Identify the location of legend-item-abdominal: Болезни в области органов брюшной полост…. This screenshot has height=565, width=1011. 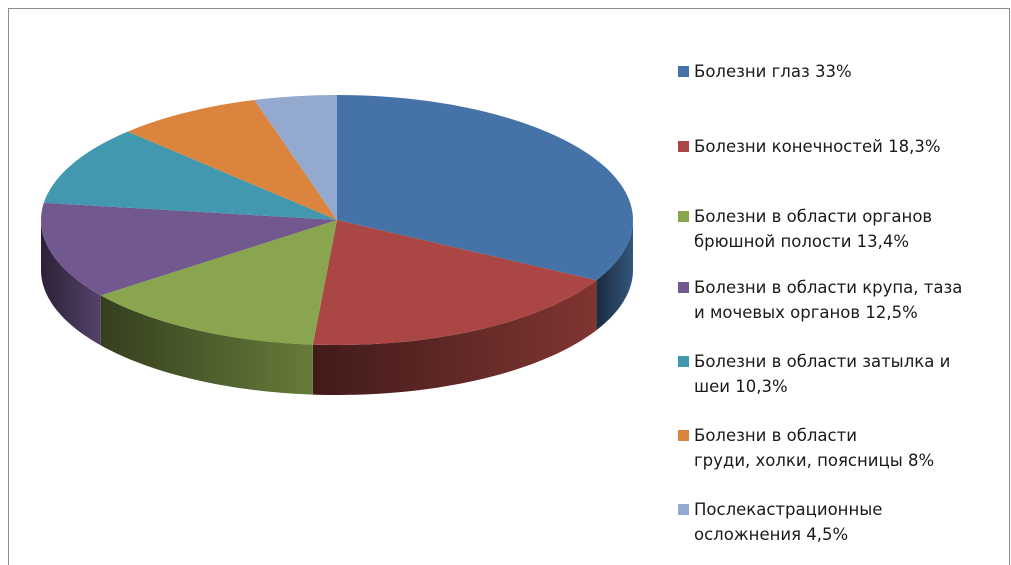
(805, 230).